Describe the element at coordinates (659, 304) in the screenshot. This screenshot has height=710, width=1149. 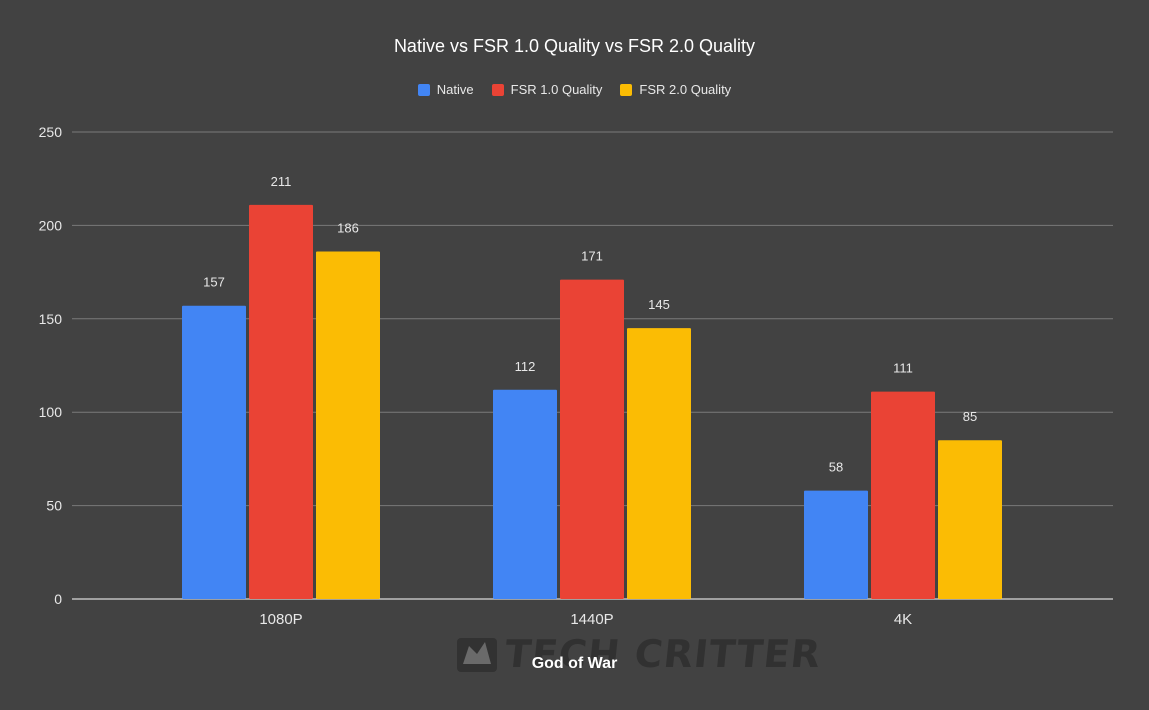
I see `data-label: 145` at that location.